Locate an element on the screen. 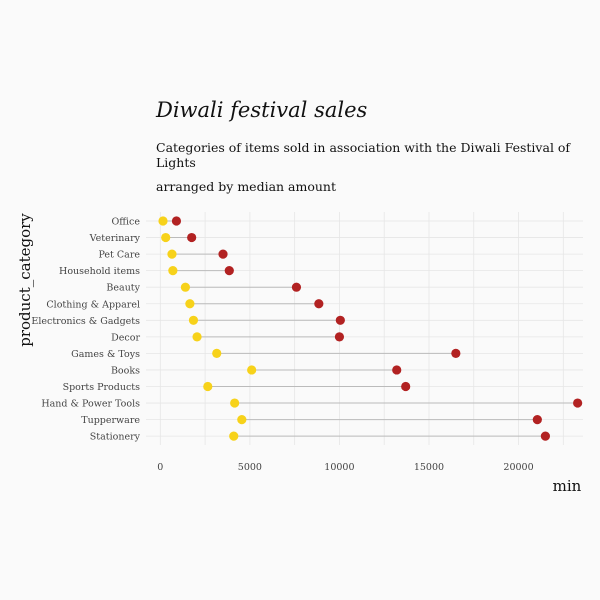  y-tick-label: Stationery is located at coordinates (115, 437).